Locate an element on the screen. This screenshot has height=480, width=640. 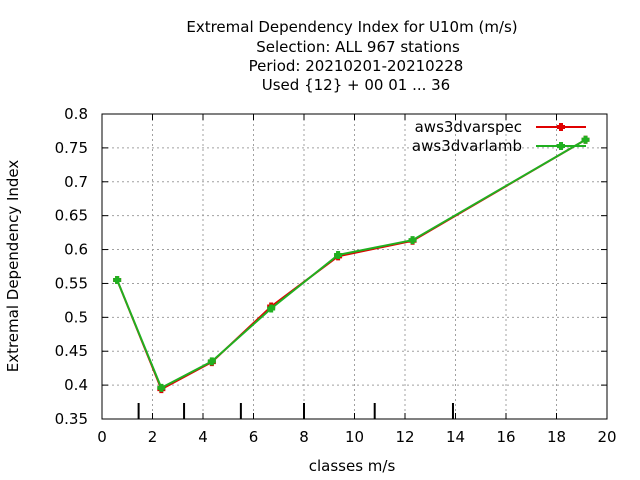
x-tick-label-5: 10 is located at coordinates (354, 437).